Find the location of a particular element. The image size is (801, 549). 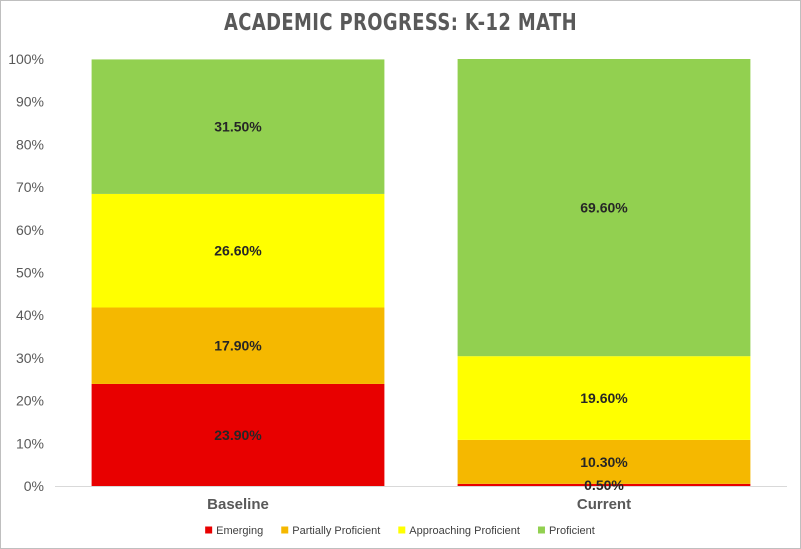

y-tick-label: 10% is located at coordinates (30, 443).